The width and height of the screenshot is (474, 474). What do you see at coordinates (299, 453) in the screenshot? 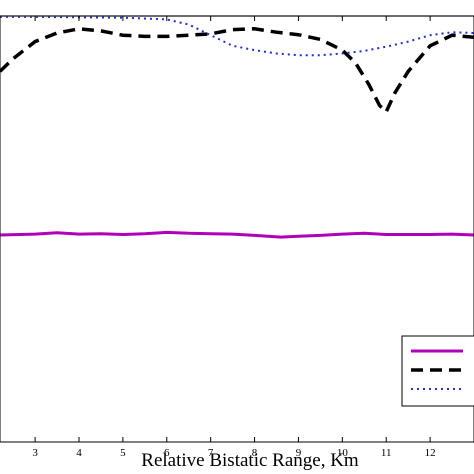
I see `x-tick-label: 9` at bounding box center [299, 453].